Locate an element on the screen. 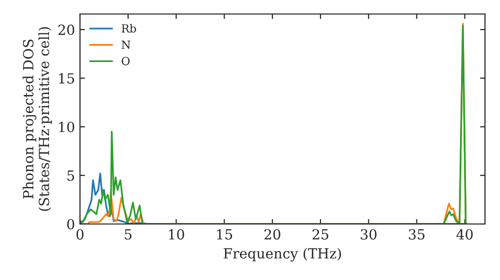 Image resolution: width=500 pixels, height=280 pixels. y-tick-label: 20 is located at coordinates (66, 30).